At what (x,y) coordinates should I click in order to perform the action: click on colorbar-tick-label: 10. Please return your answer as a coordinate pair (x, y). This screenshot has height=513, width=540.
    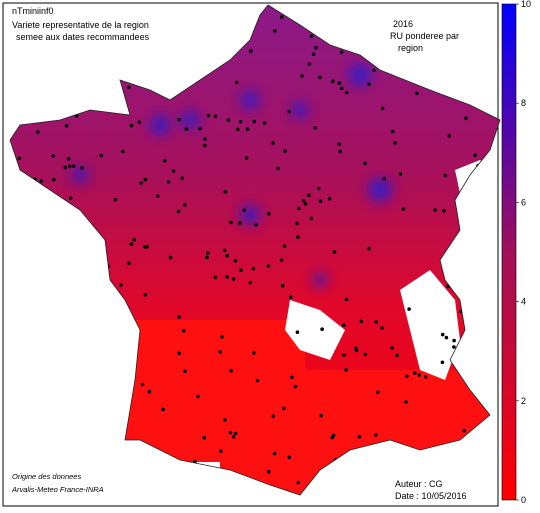
    Looking at the image, I should click on (526, 4).